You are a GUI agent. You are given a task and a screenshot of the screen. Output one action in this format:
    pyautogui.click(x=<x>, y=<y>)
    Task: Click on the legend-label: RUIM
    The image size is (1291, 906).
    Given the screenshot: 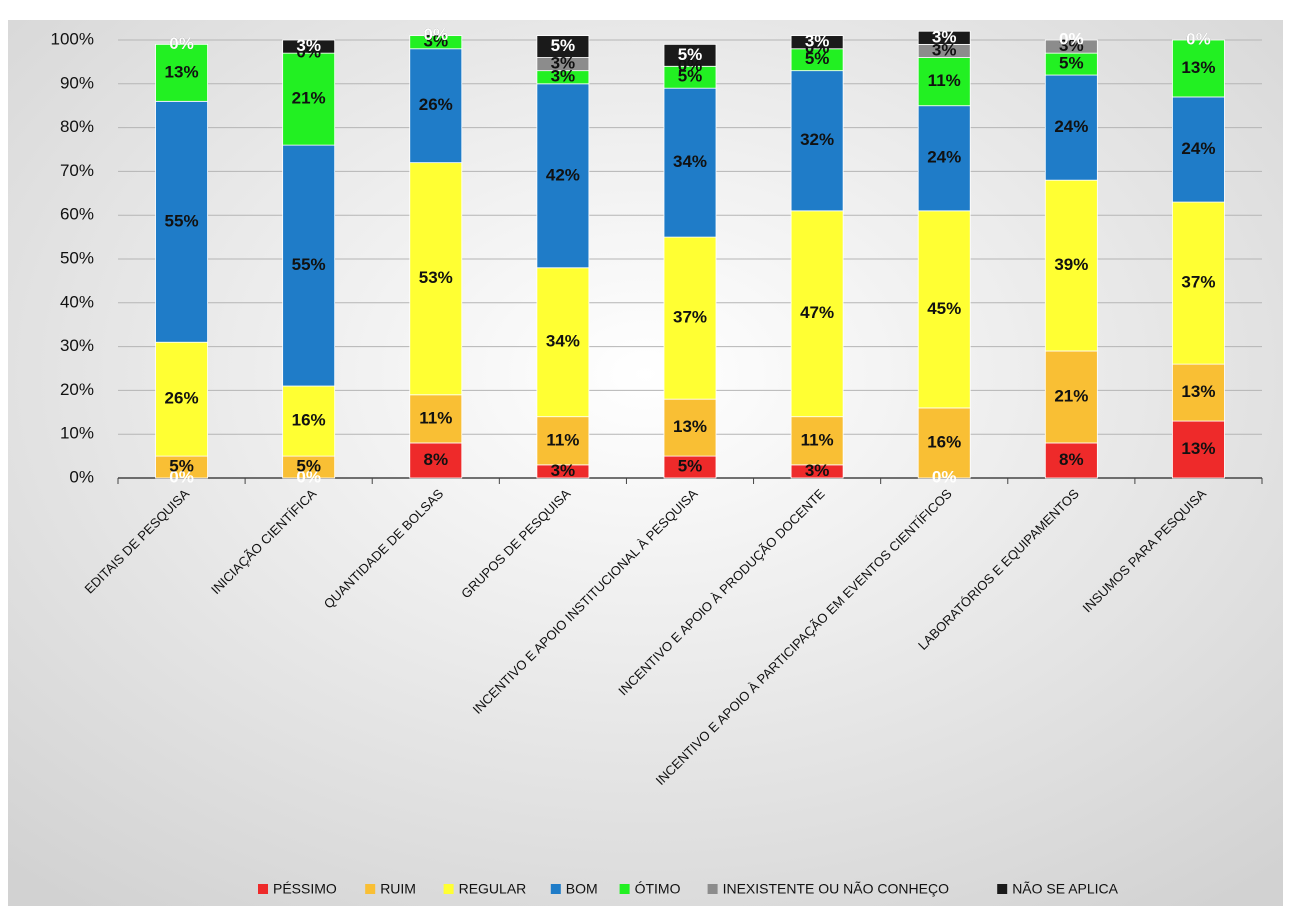 What is the action you would take?
    pyautogui.click(x=398, y=889)
    